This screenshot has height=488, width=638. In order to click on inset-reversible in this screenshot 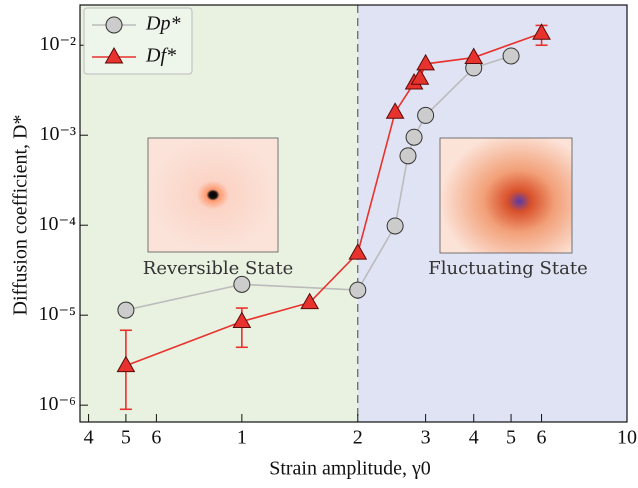, I will do `click(213, 195)`.